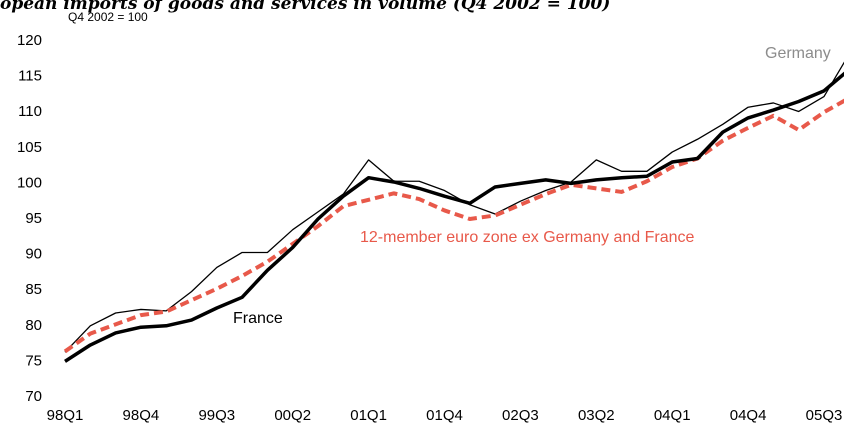 This screenshot has height=428, width=844. What do you see at coordinates (596, 415) in the screenshot?
I see `x-tick-label: 03Q2` at bounding box center [596, 415].